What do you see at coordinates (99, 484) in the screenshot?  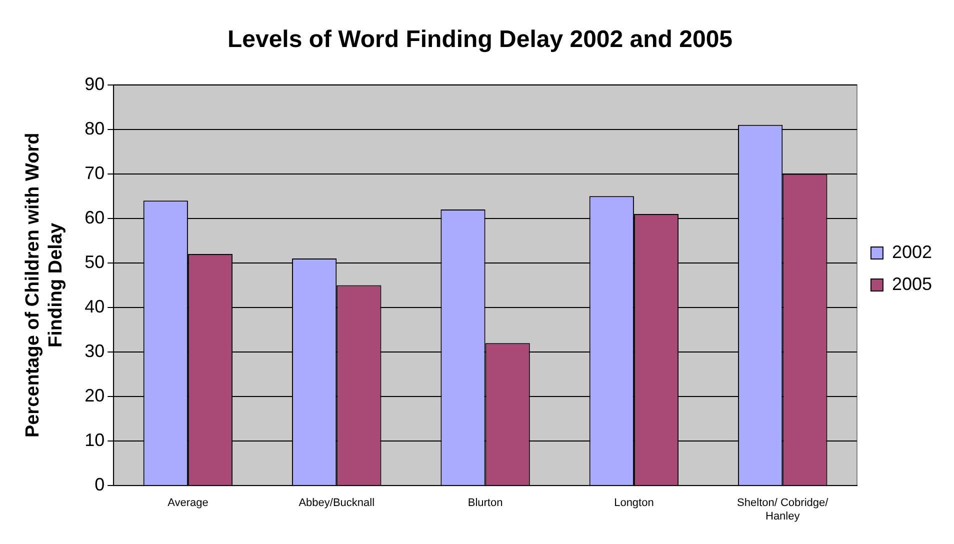 I see `y-tick-label: 0` at bounding box center [99, 484].